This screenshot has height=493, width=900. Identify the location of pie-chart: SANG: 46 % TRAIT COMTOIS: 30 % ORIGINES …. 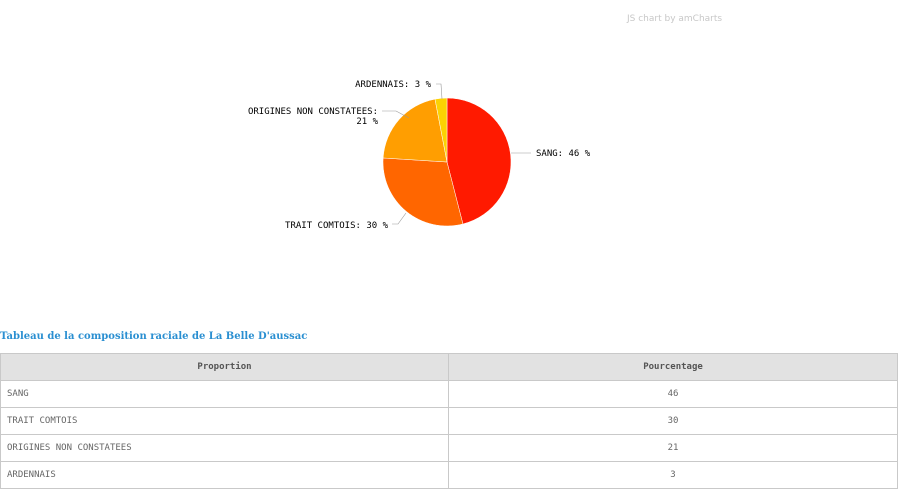
(419, 155).